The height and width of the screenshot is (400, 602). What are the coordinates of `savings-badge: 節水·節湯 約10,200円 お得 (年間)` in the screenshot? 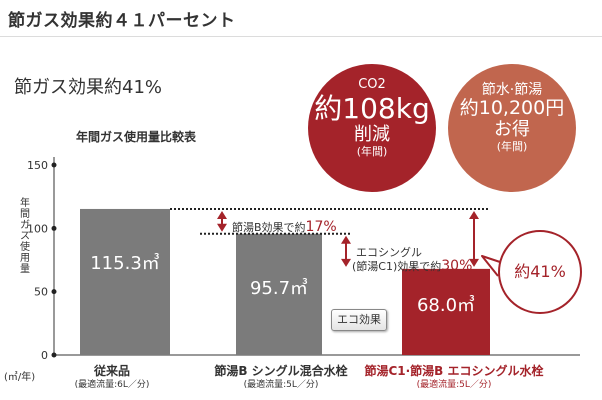 It's located at (512, 128).